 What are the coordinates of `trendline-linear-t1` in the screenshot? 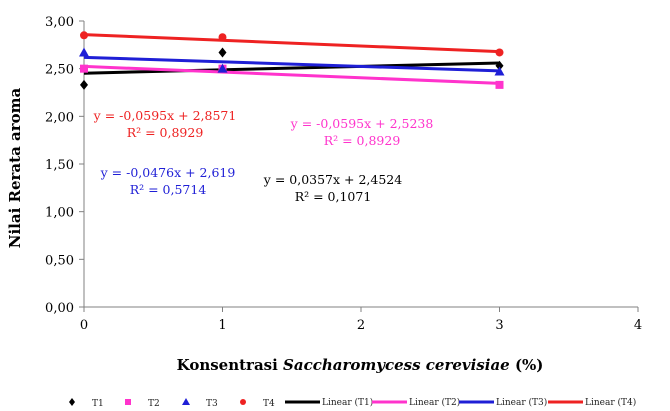 It's located at (291, 68).